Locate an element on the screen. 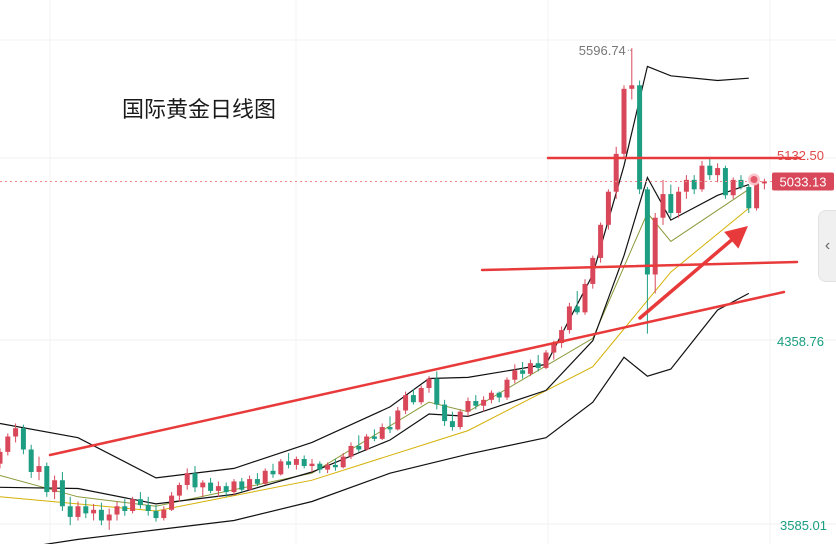  collapse-panel-button: ‹ is located at coordinates (827, 246).